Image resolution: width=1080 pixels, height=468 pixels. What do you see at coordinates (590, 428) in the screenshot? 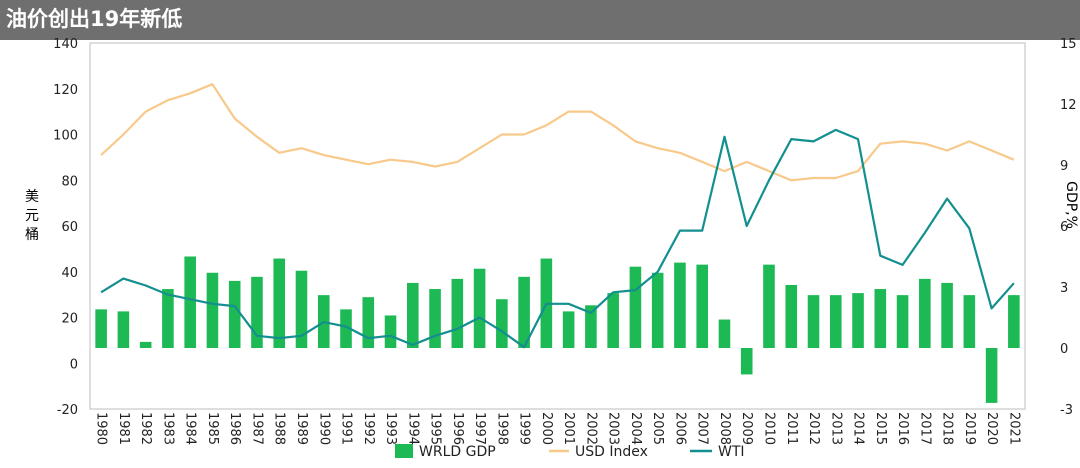
I see `x-tick-label-2002: 2002` at bounding box center [590, 428].